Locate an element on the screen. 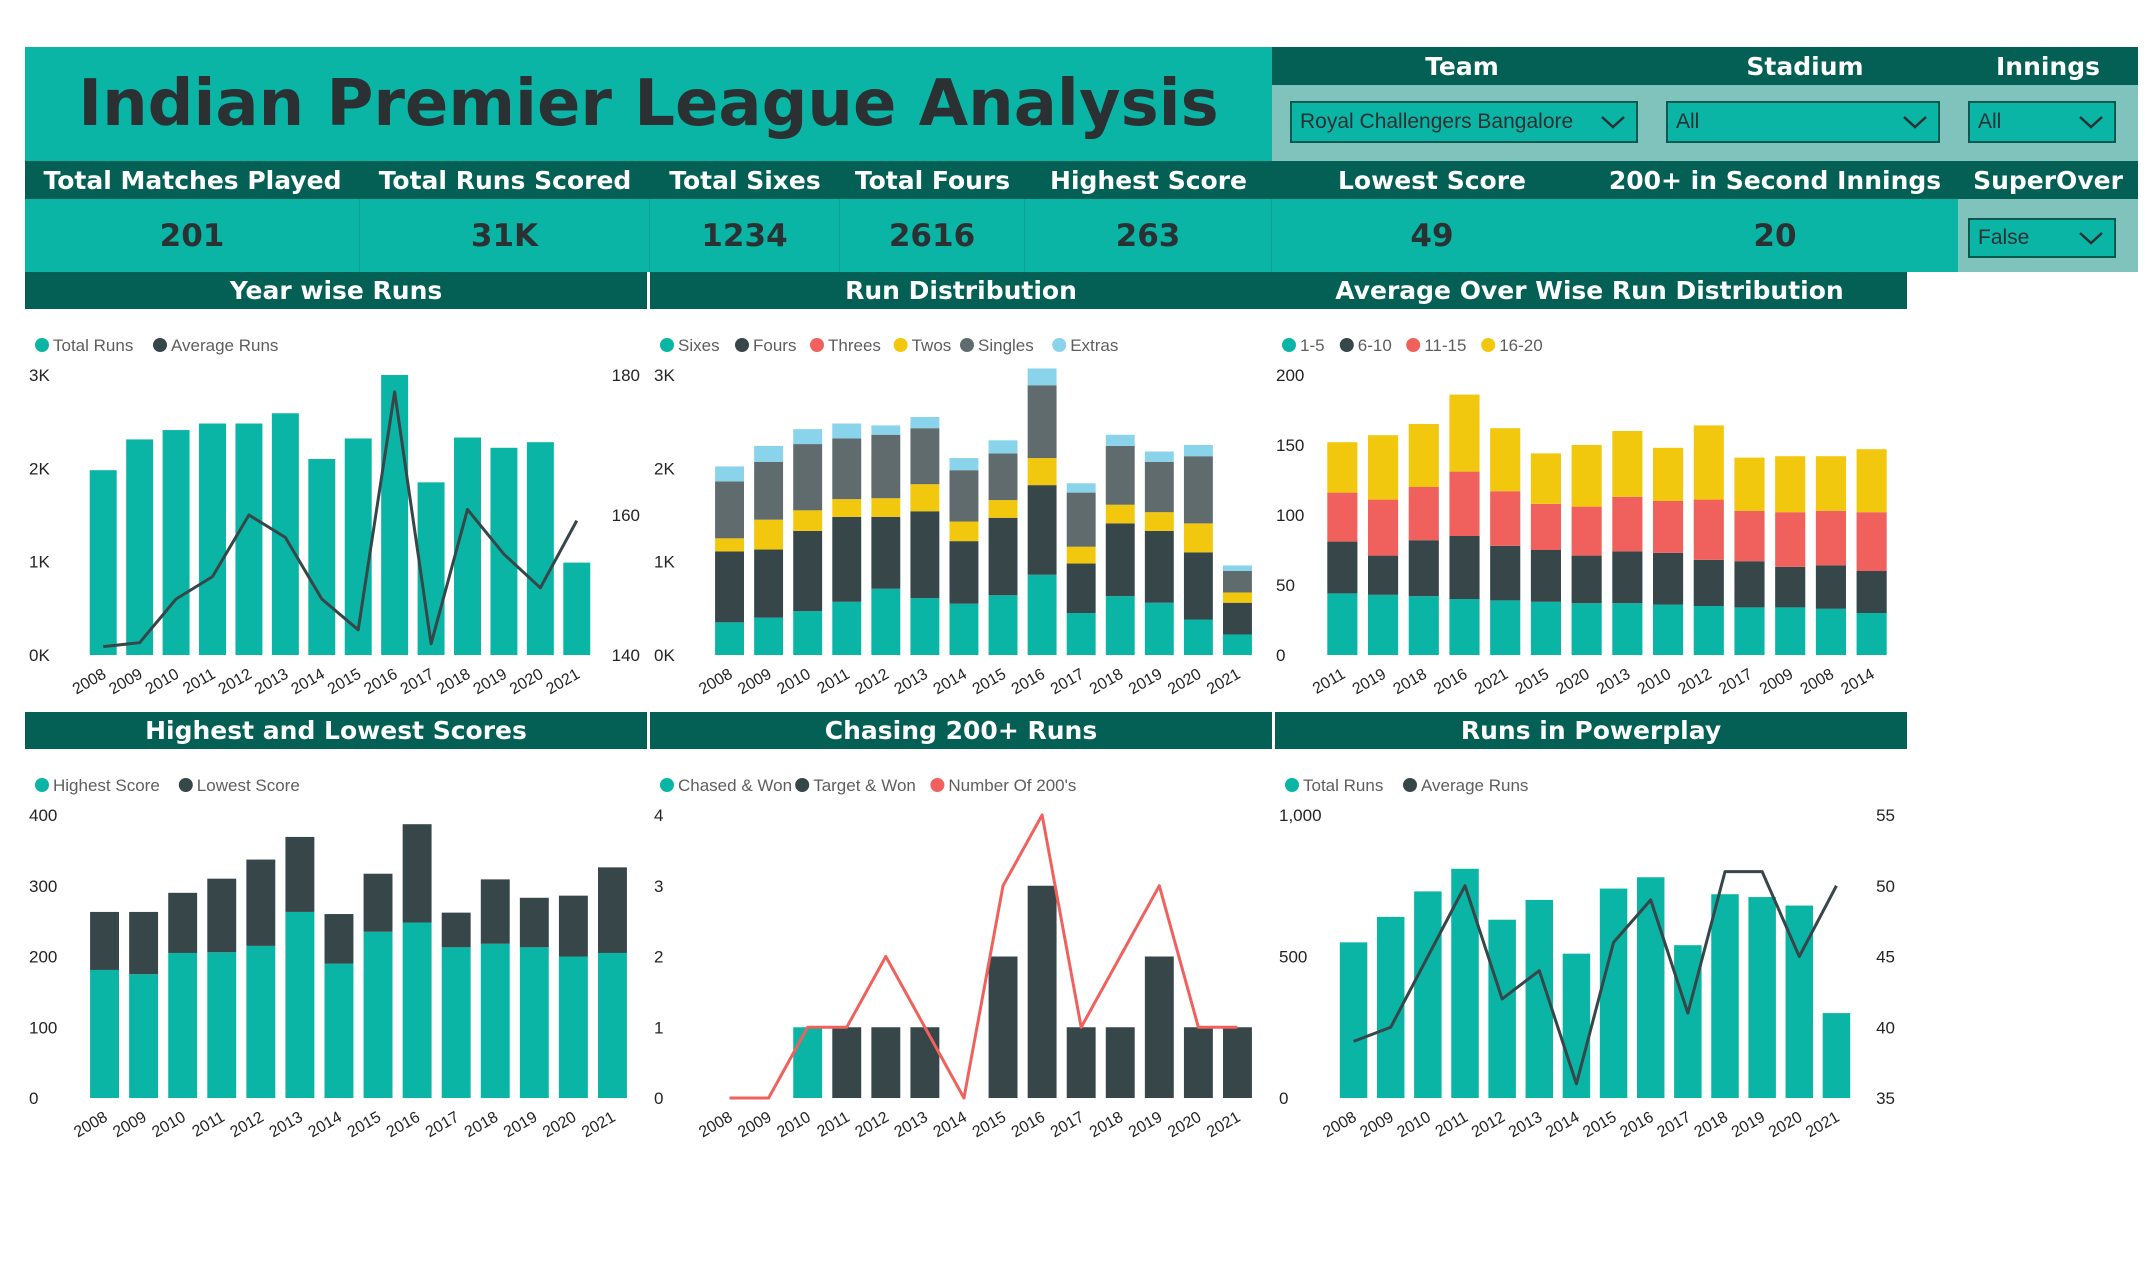 The height and width of the screenshot is (1275, 2150). y-tick-label: 3 is located at coordinates (658, 886).